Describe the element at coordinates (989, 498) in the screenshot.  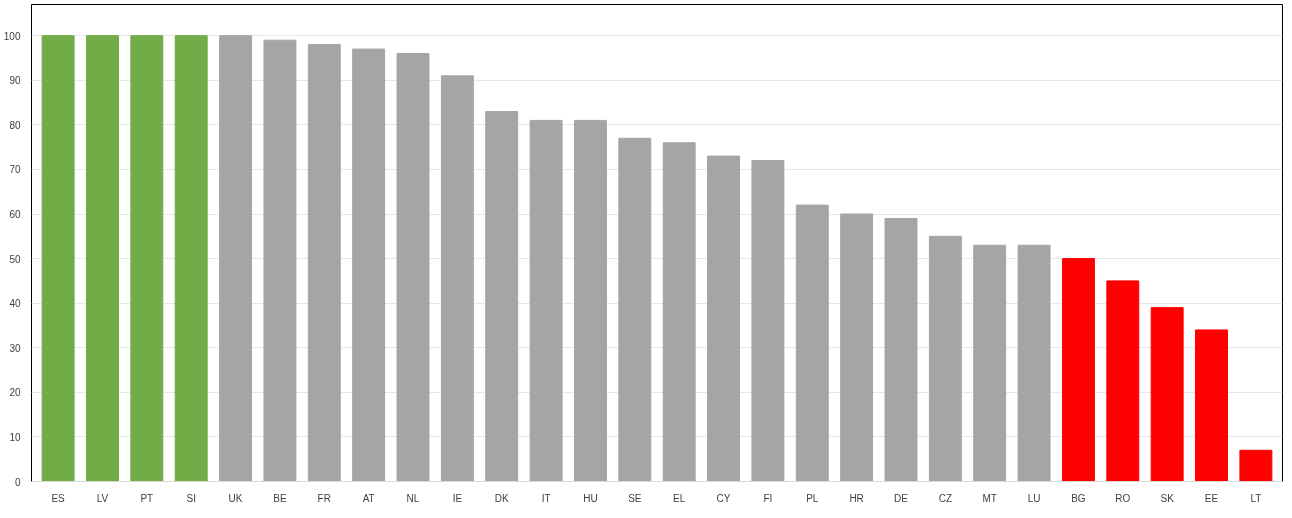
I see `x-tick-label: MT` at that location.